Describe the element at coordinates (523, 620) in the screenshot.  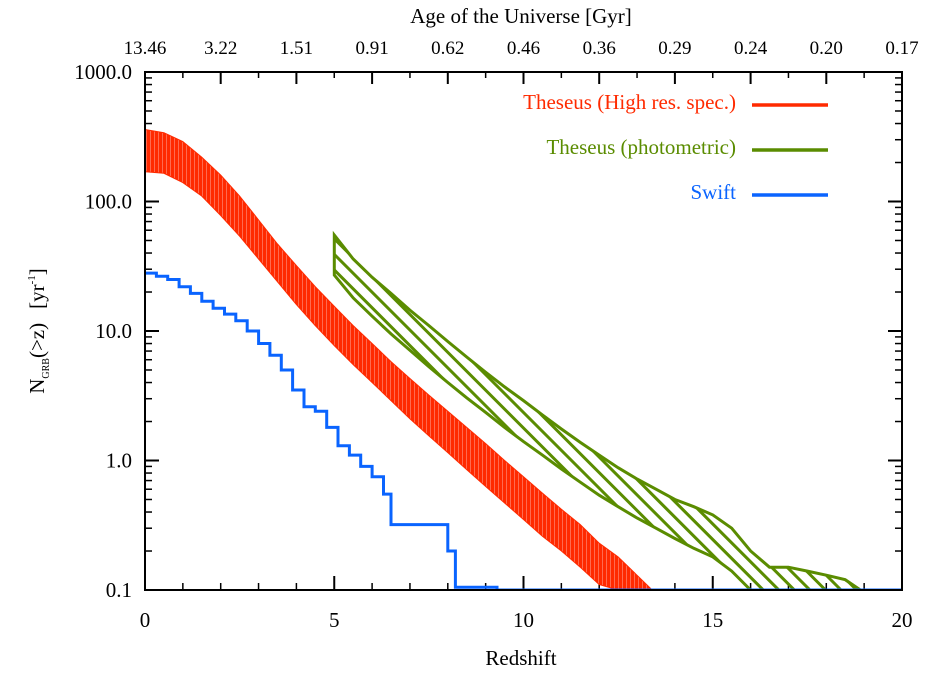
I see `x-tick-label: 10` at that location.